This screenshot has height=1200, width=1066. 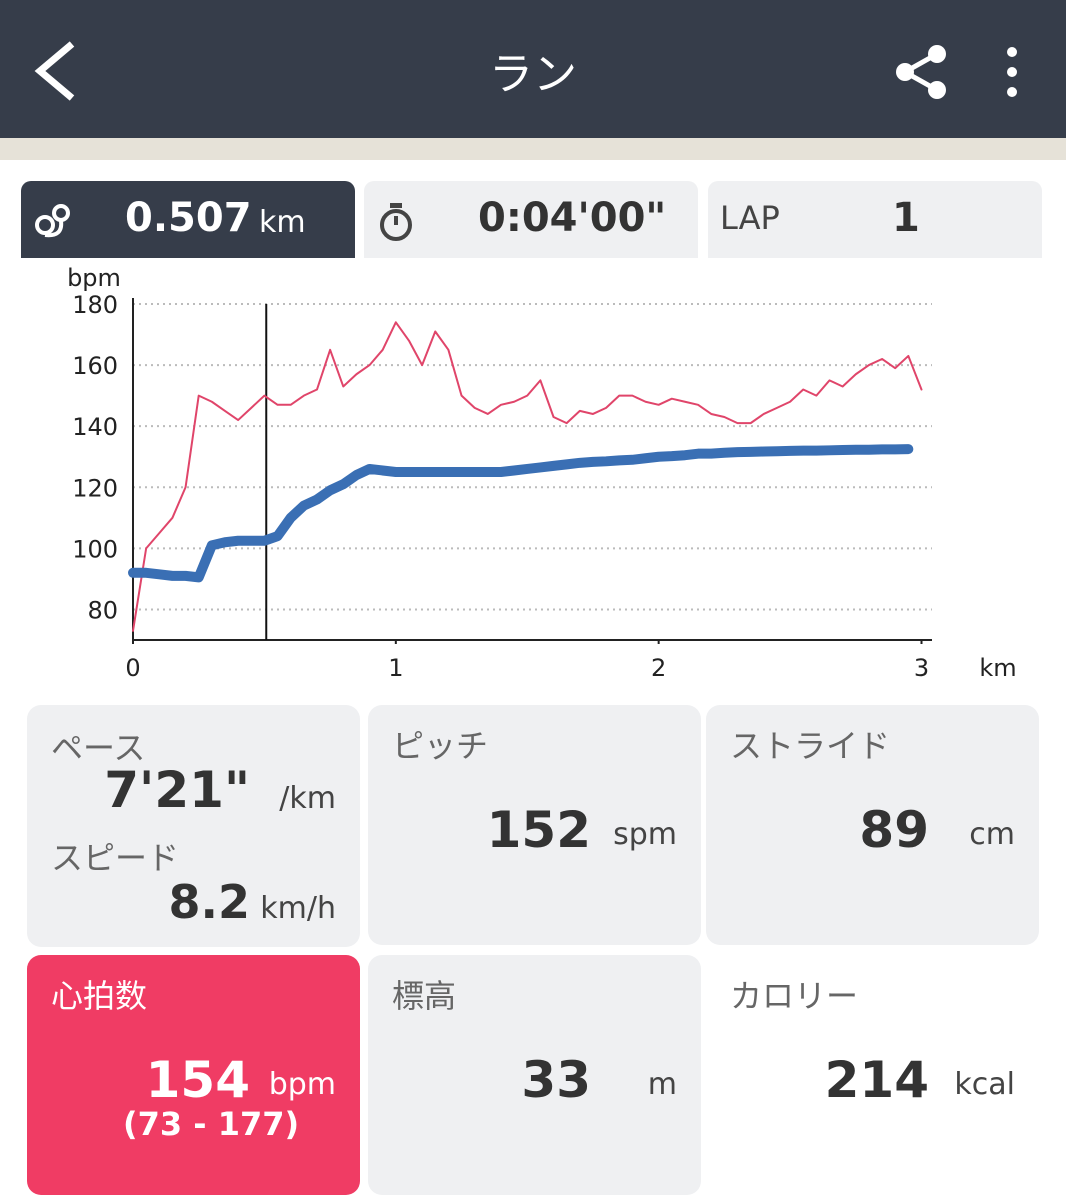 What do you see at coordinates (282, 222) in the screenshot?
I see `distance-unit: km` at bounding box center [282, 222].